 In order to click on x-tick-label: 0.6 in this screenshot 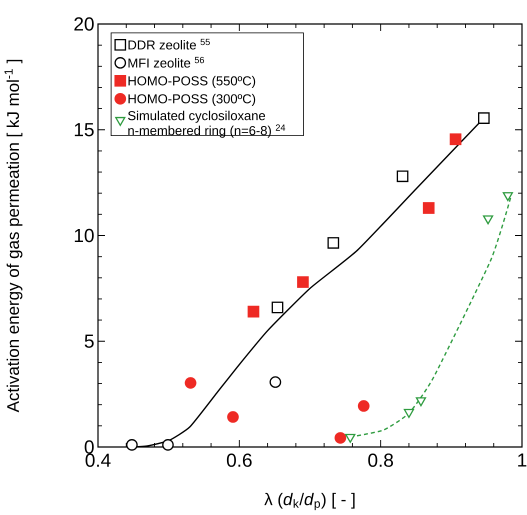, I will do `click(239, 460)`.